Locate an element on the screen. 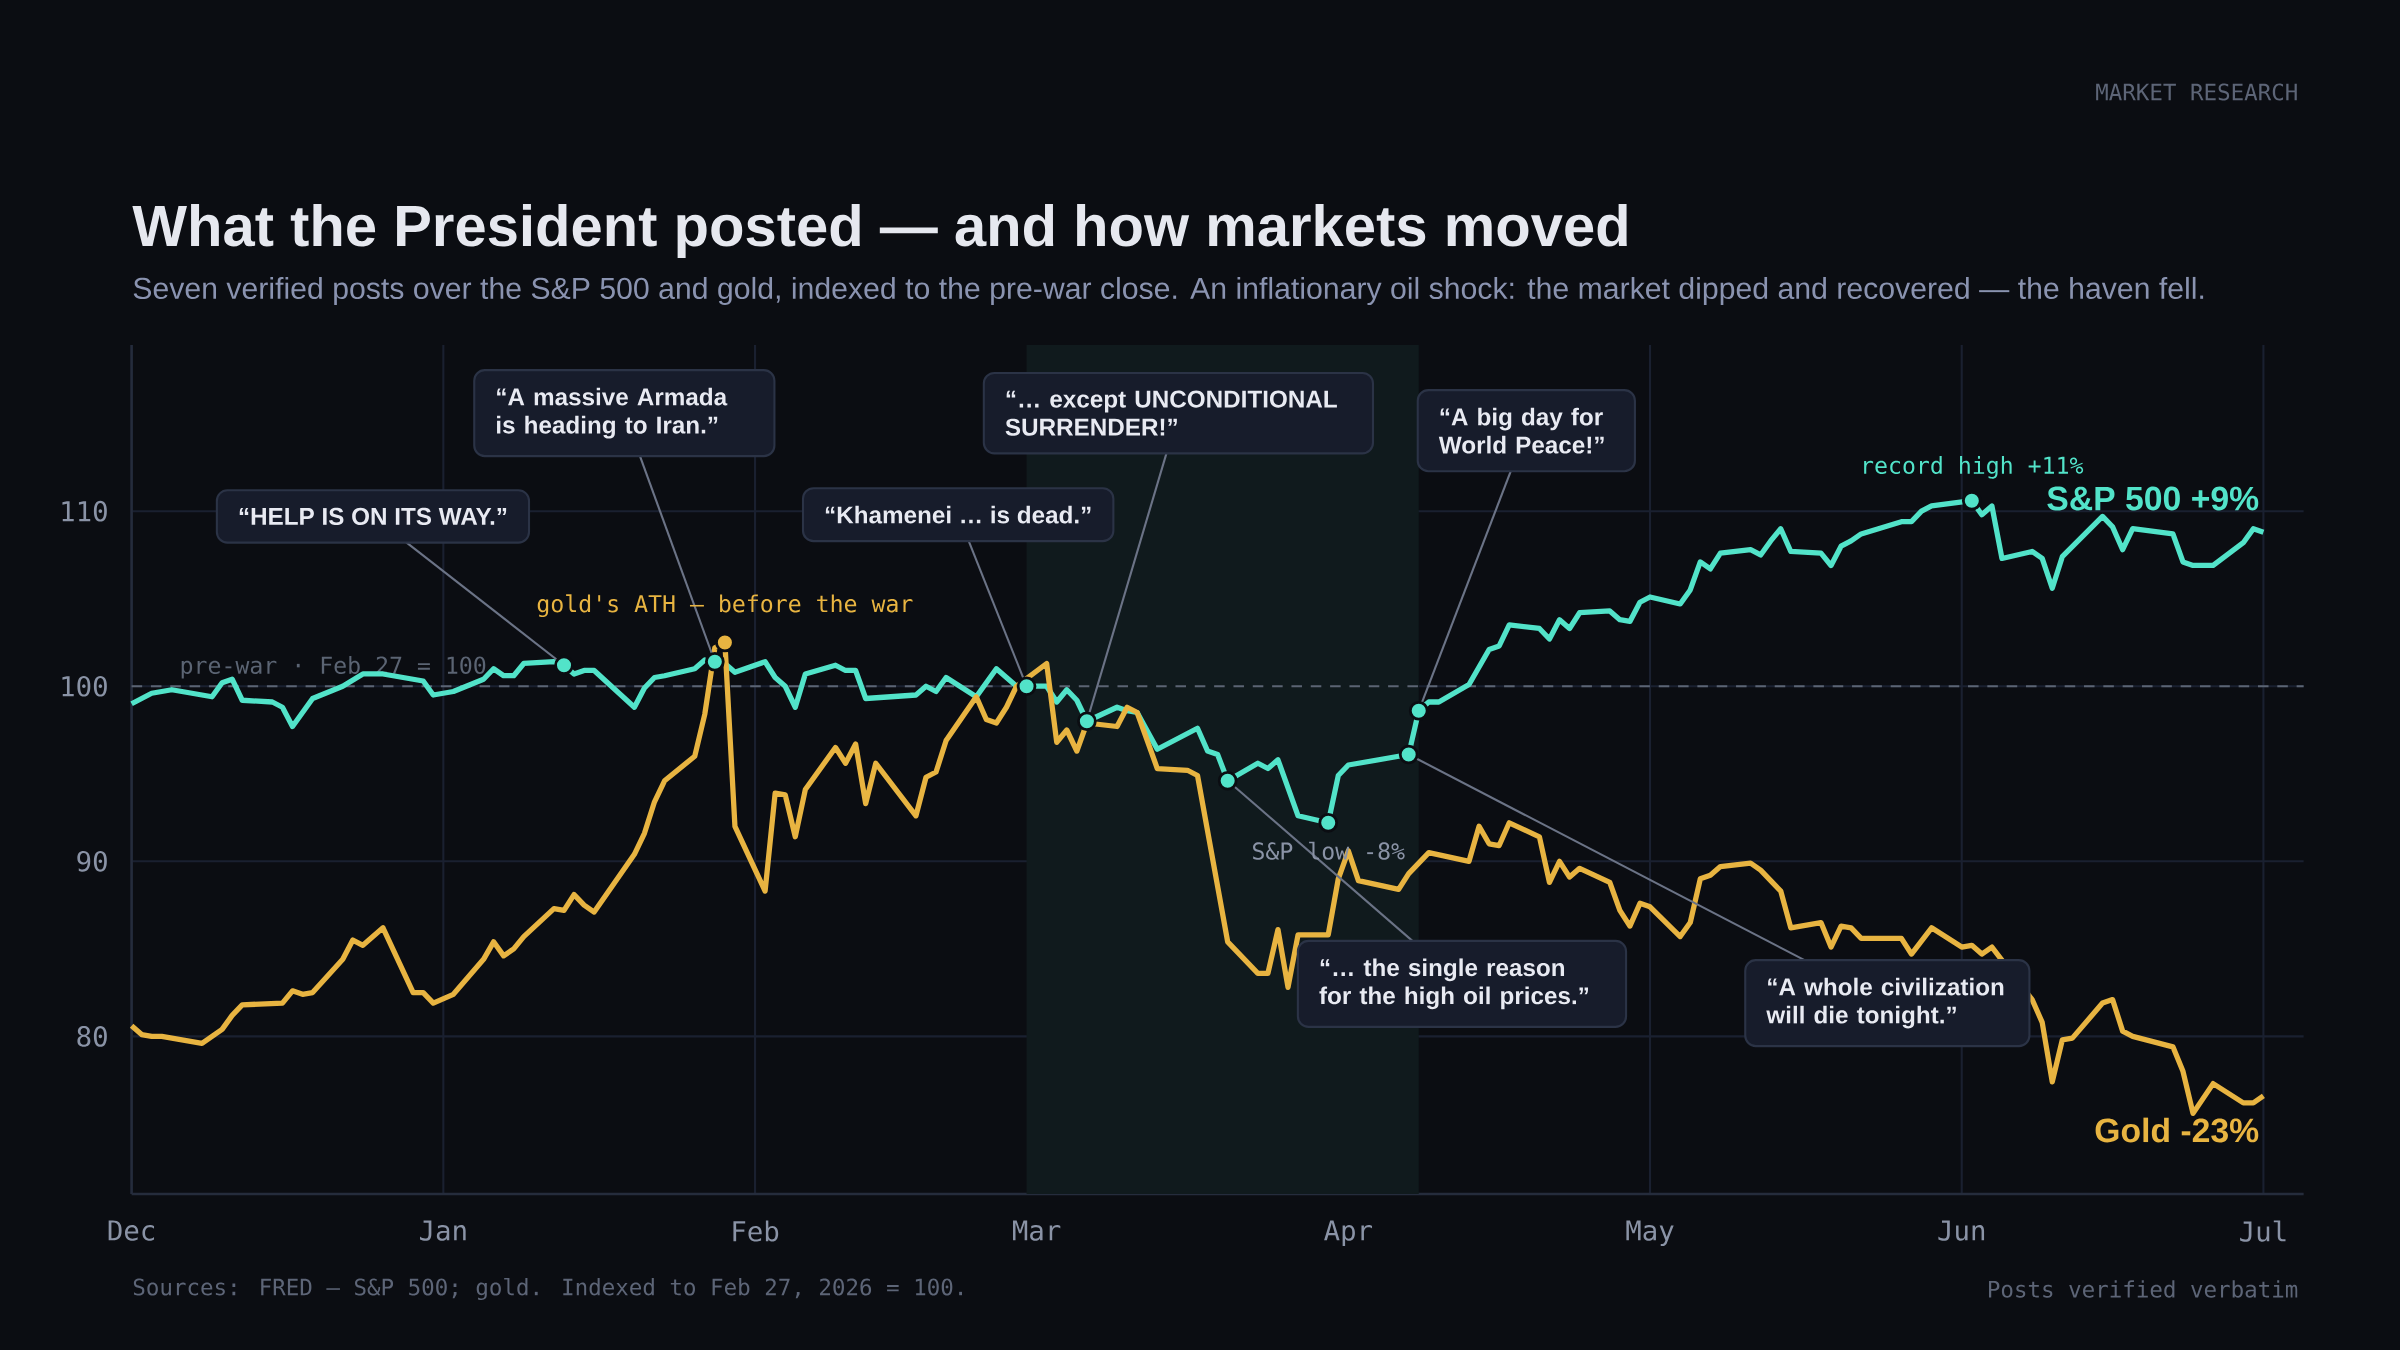 The height and width of the screenshot is (1350, 2400). annotation: “Khamenei … is dead.” is located at coordinates (958, 514).